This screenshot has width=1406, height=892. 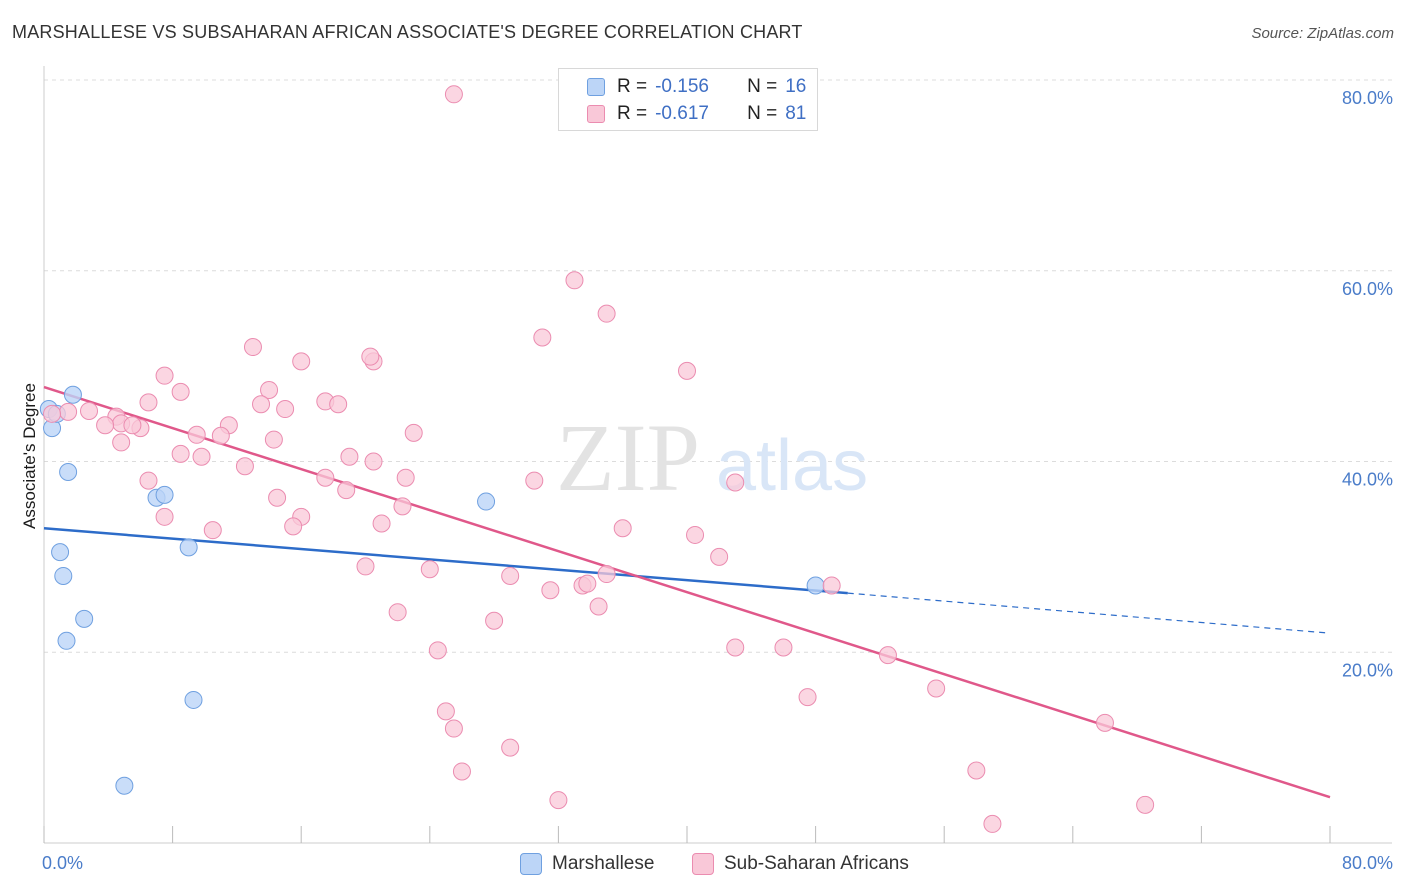 I want to click on bottom-legend-subsaharan: Sub-Saharan Africans, so click(x=800, y=864).